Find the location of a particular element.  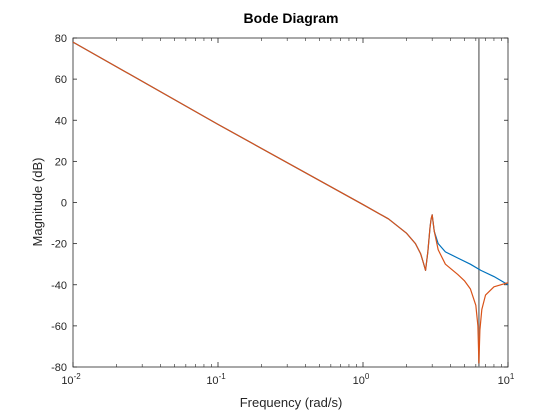

y-tick-label: -80 is located at coordinates (59, 368).